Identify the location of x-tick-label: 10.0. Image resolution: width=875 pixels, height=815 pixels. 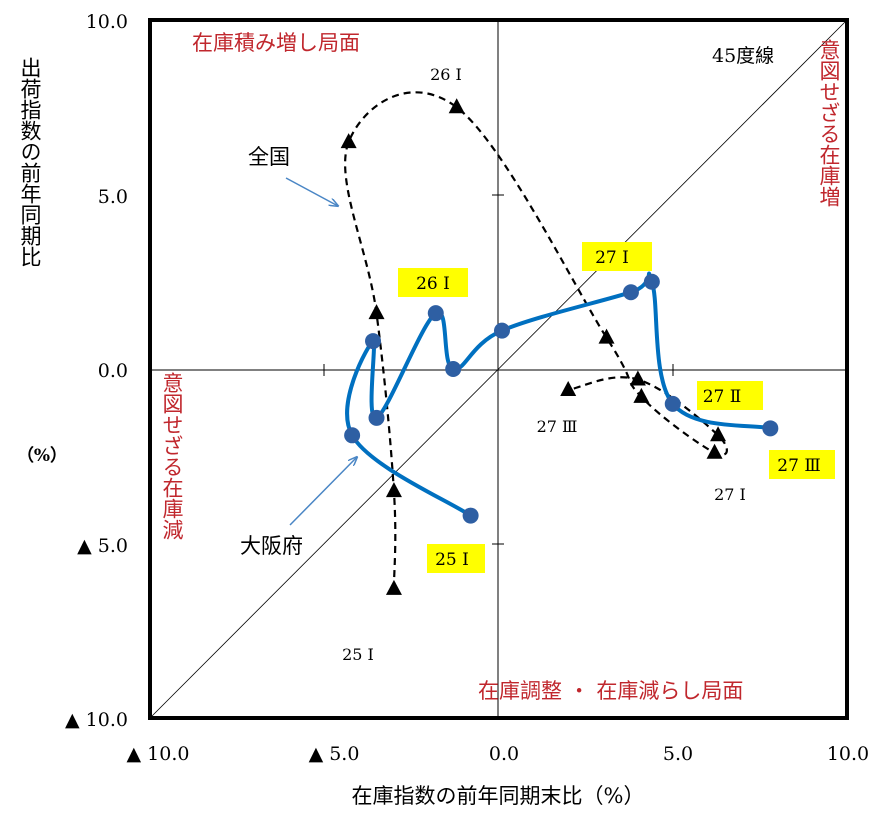
(848, 754).